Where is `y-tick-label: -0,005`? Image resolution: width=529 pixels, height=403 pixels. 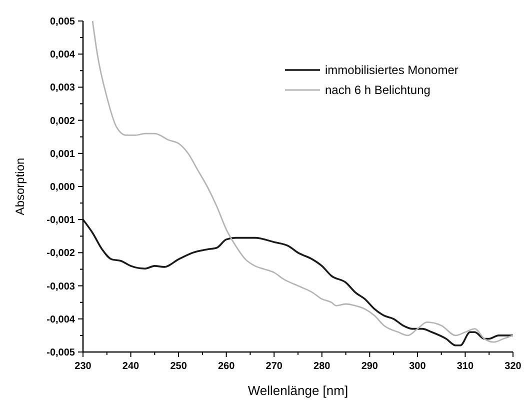 y-tick-label: -0,005 is located at coordinates (61, 353).